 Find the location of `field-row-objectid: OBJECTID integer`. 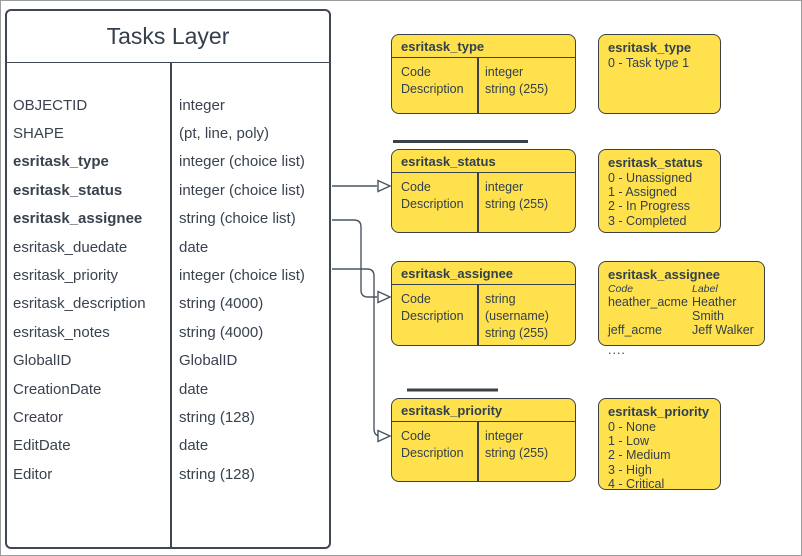

field-row-objectid: OBJECTID integer is located at coordinates (168, 105).